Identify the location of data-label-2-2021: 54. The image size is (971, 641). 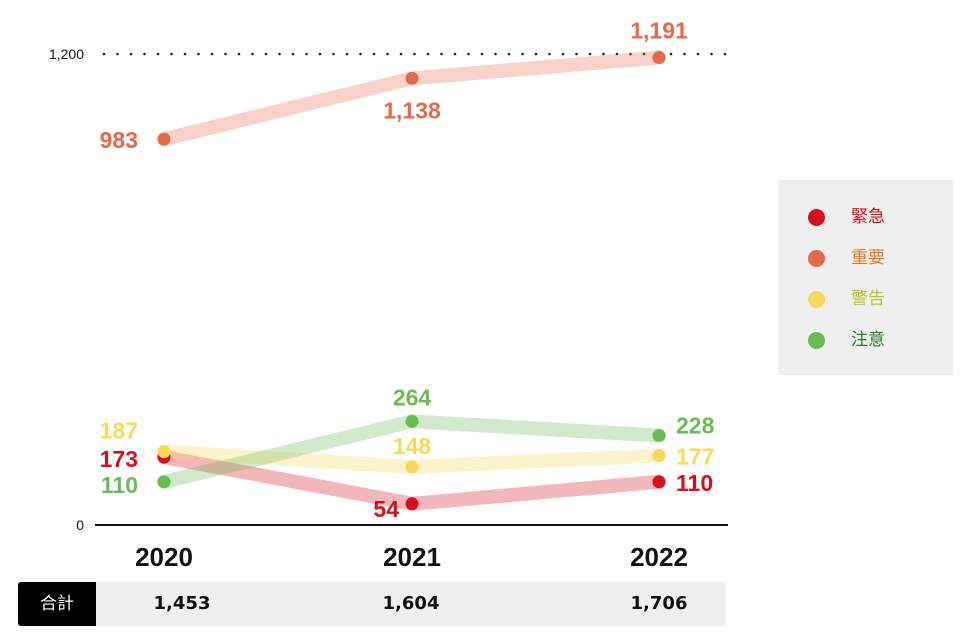
(386, 509).